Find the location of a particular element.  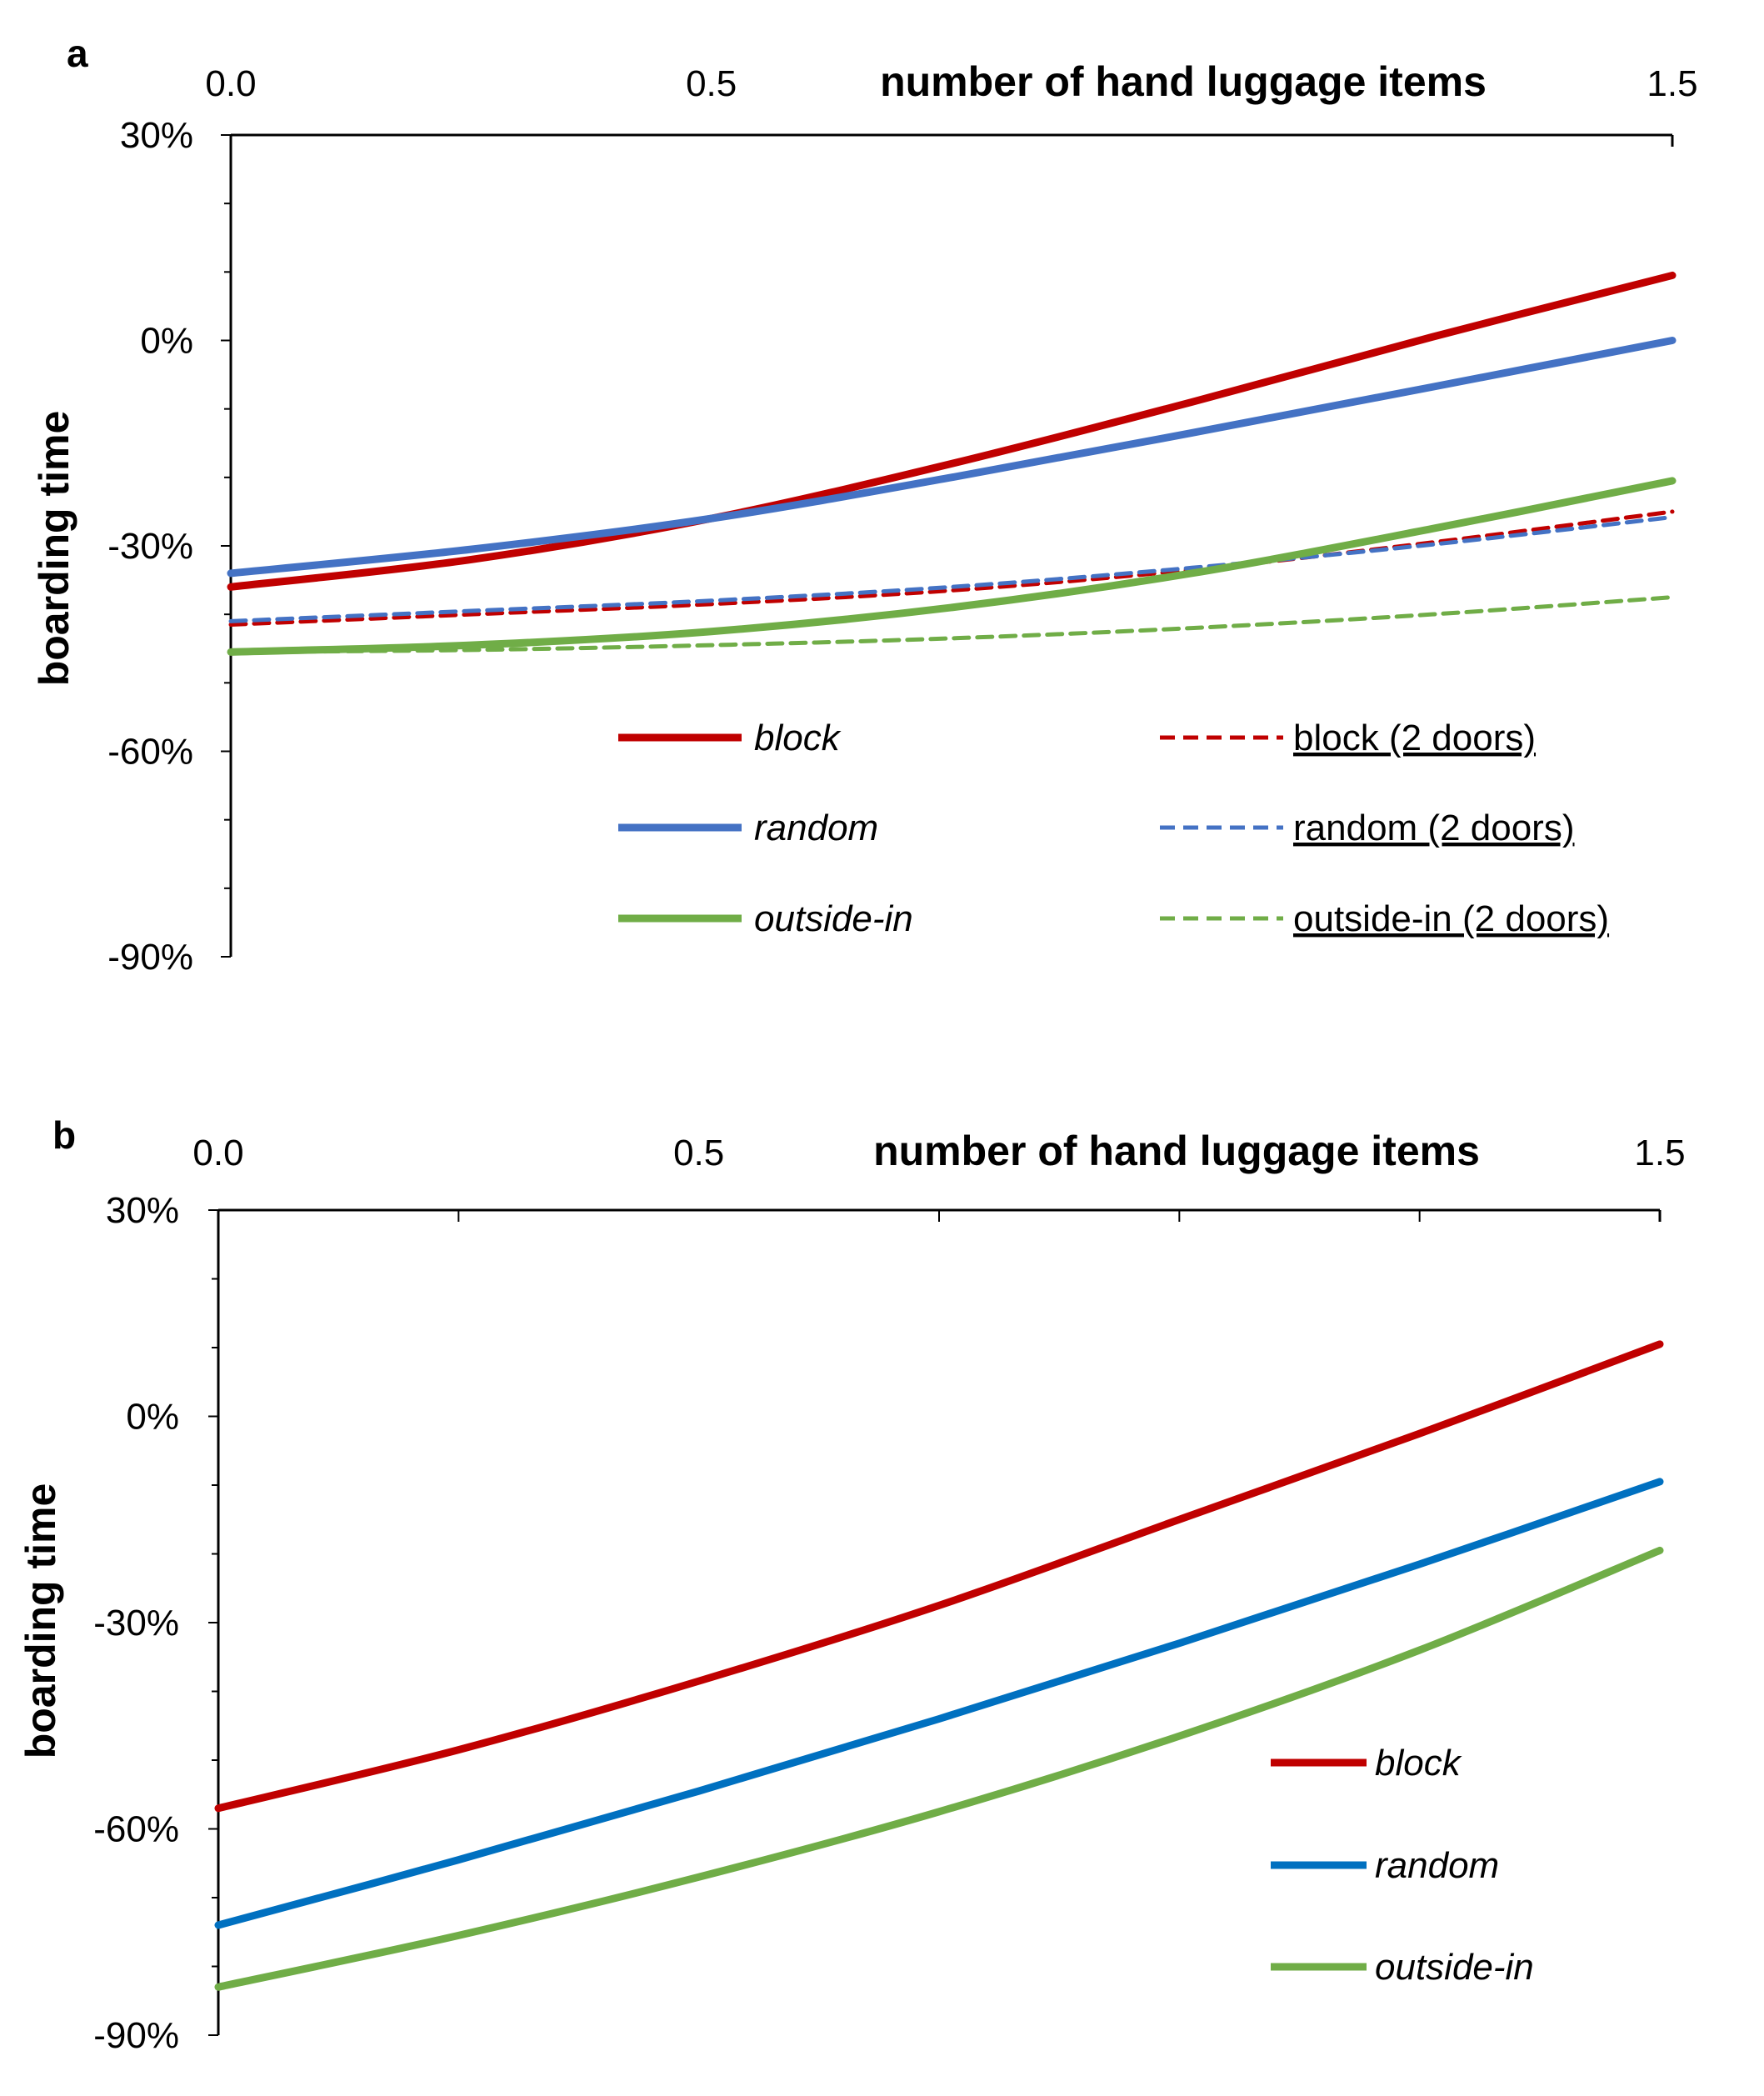

panel-b-letter: b is located at coordinates (64, 1135).